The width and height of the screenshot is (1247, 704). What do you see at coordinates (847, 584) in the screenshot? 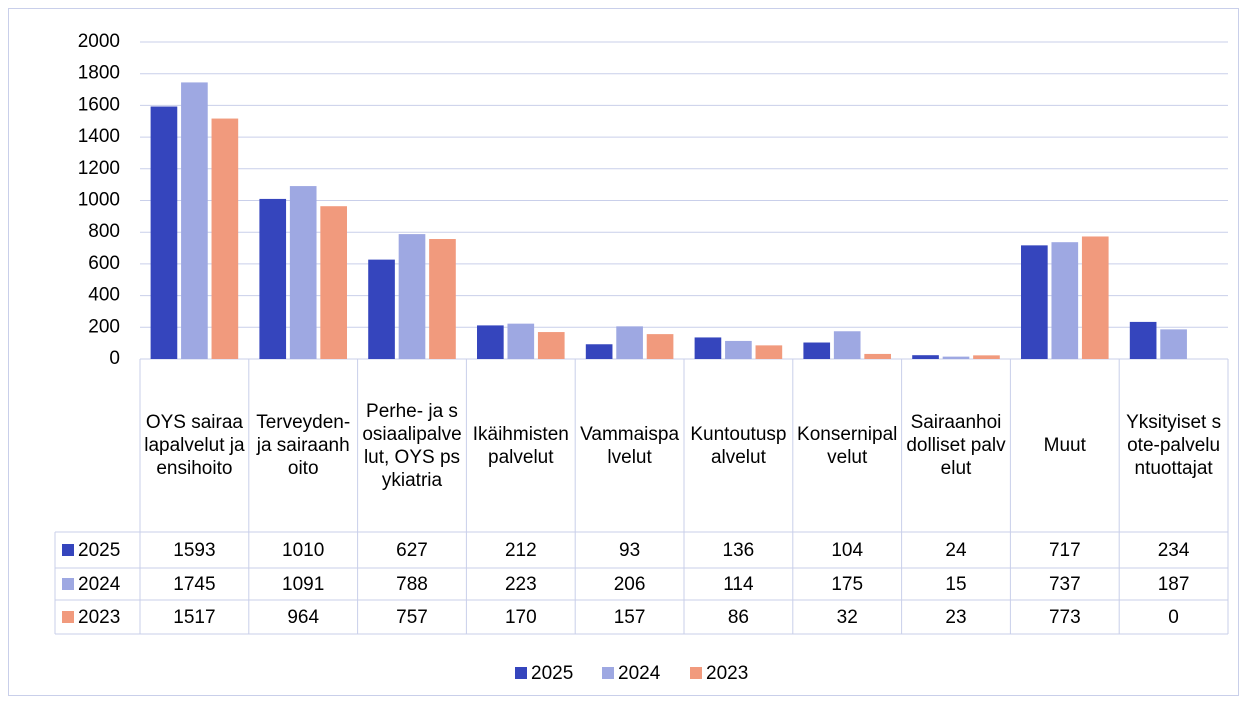
I see `table-value: 175` at bounding box center [847, 584].